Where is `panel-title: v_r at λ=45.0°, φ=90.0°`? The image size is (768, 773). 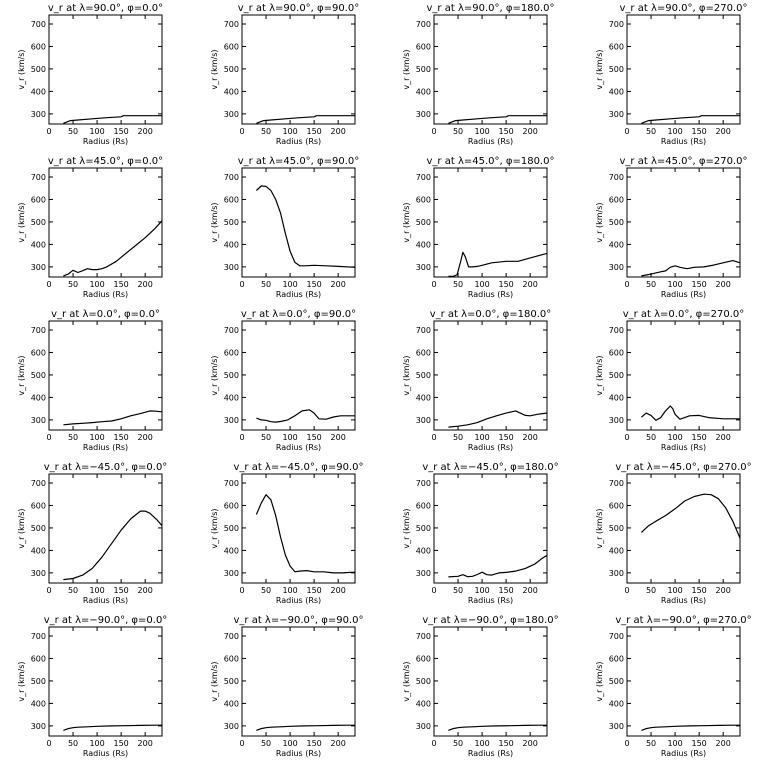
panel-title: v_r at λ=45.0°, φ=90.0° is located at coordinates (299, 161).